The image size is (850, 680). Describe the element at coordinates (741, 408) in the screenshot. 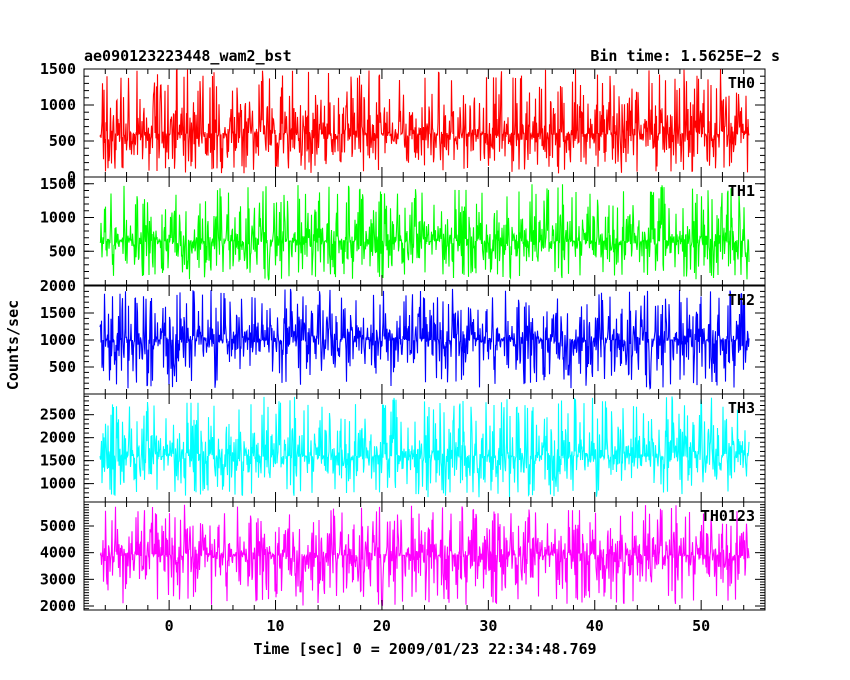

I see `panel-label: TH3` at that location.